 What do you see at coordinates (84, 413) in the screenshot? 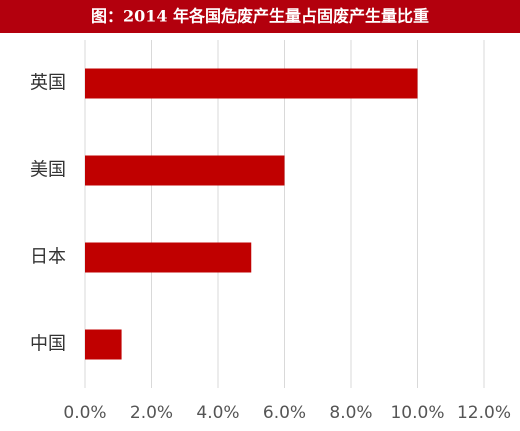
I see `x-tick-label: 0.0%` at bounding box center [84, 413].